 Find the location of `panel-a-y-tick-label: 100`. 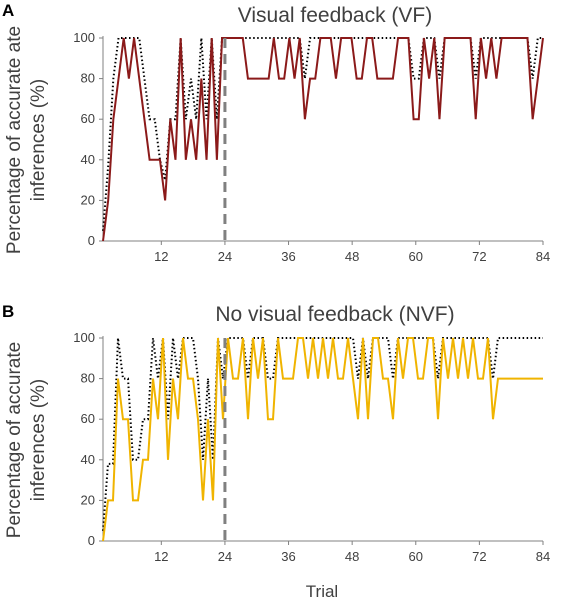

panel-a-y-tick-label: 100 is located at coordinates (84, 37).